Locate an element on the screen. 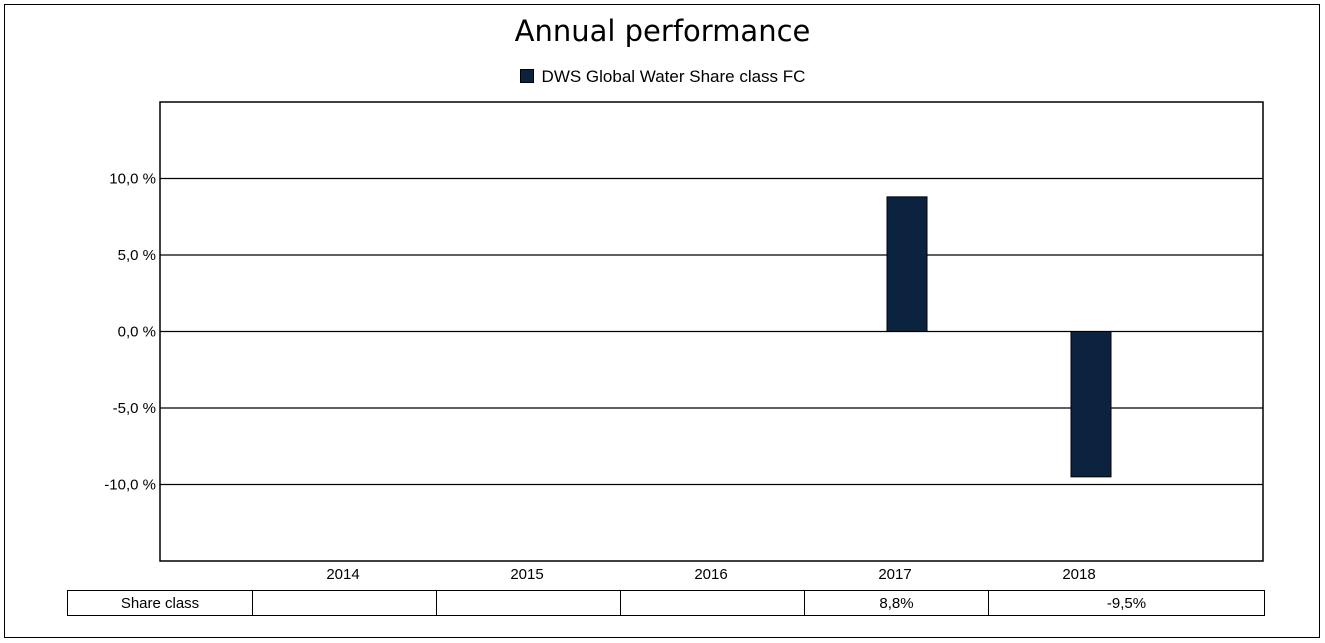 This screenshot has width=1325, height=643. x-tick-label: 2018 is located at coordinates (1078, 574).